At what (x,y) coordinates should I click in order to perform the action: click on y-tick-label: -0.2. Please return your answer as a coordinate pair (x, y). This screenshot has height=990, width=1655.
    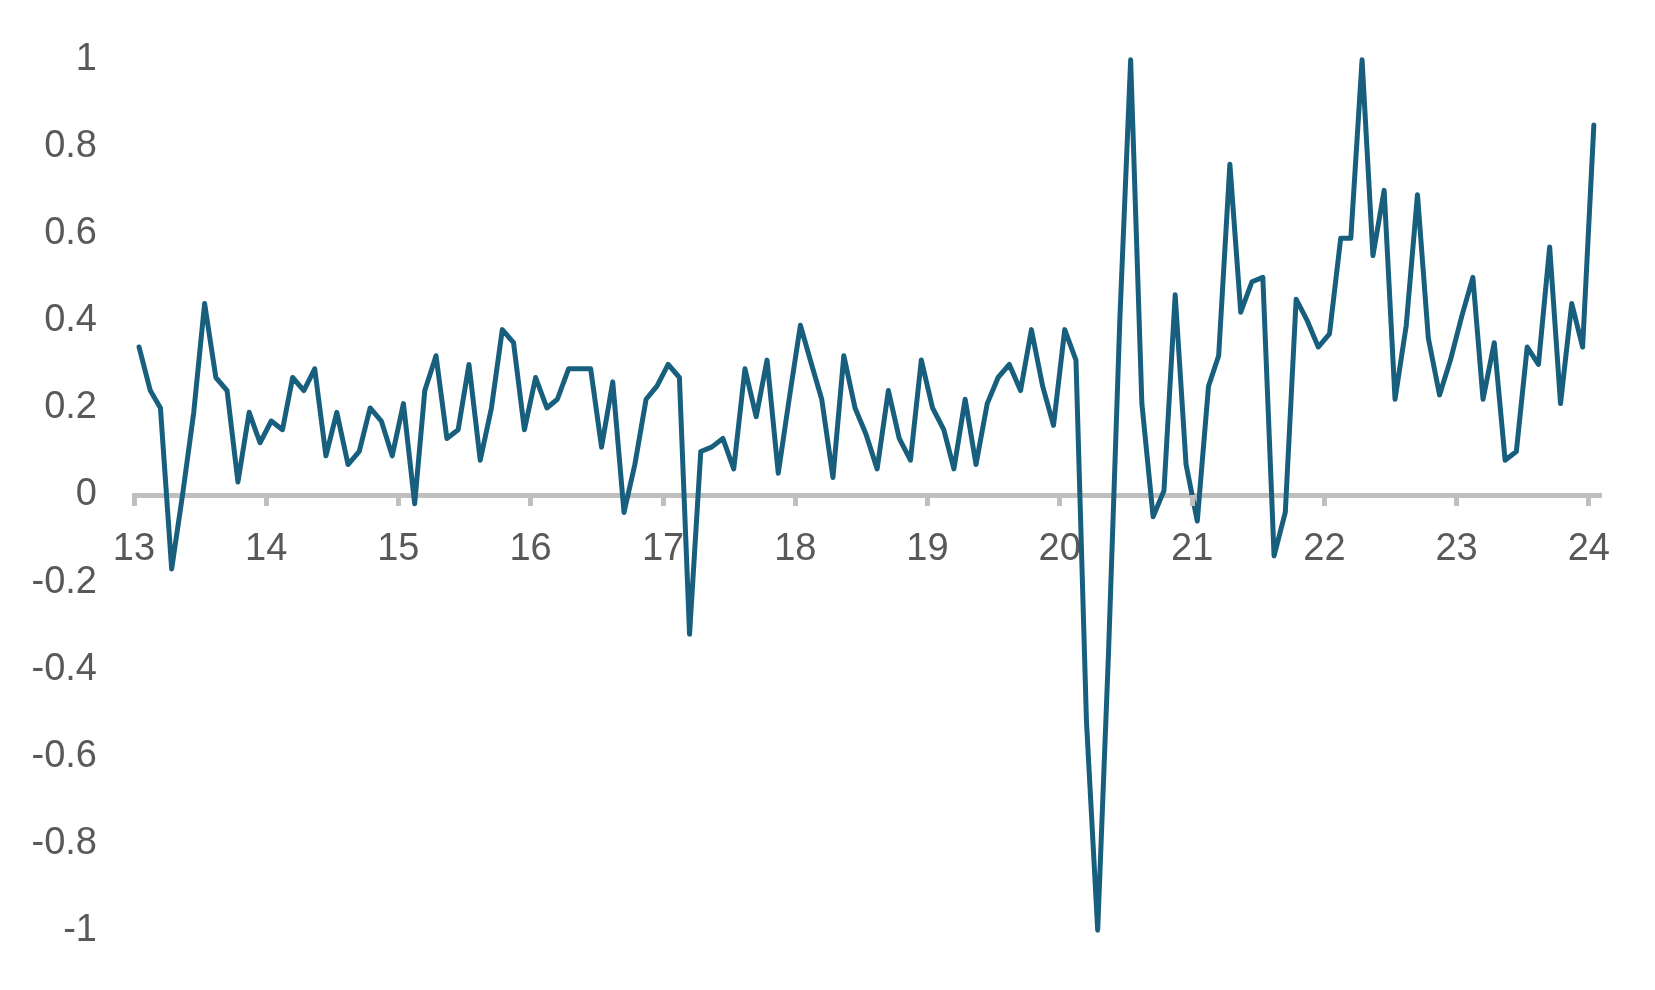
    Looking at the image, I should click on (64, 579).